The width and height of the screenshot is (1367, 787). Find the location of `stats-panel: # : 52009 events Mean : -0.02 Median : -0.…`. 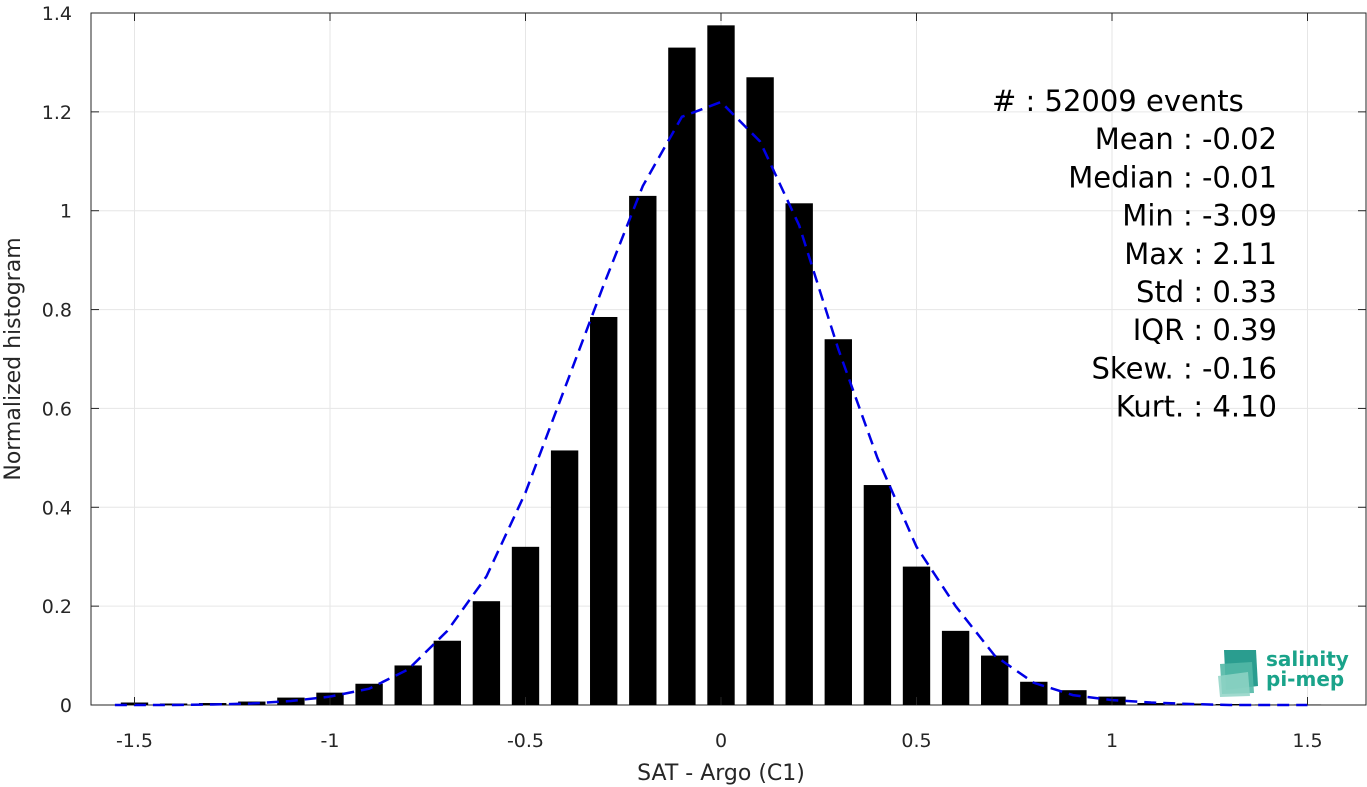

stats-panel: # : 52009 events Mean : -0.02 Median : -0.… is located at coordinates (1134, 254).